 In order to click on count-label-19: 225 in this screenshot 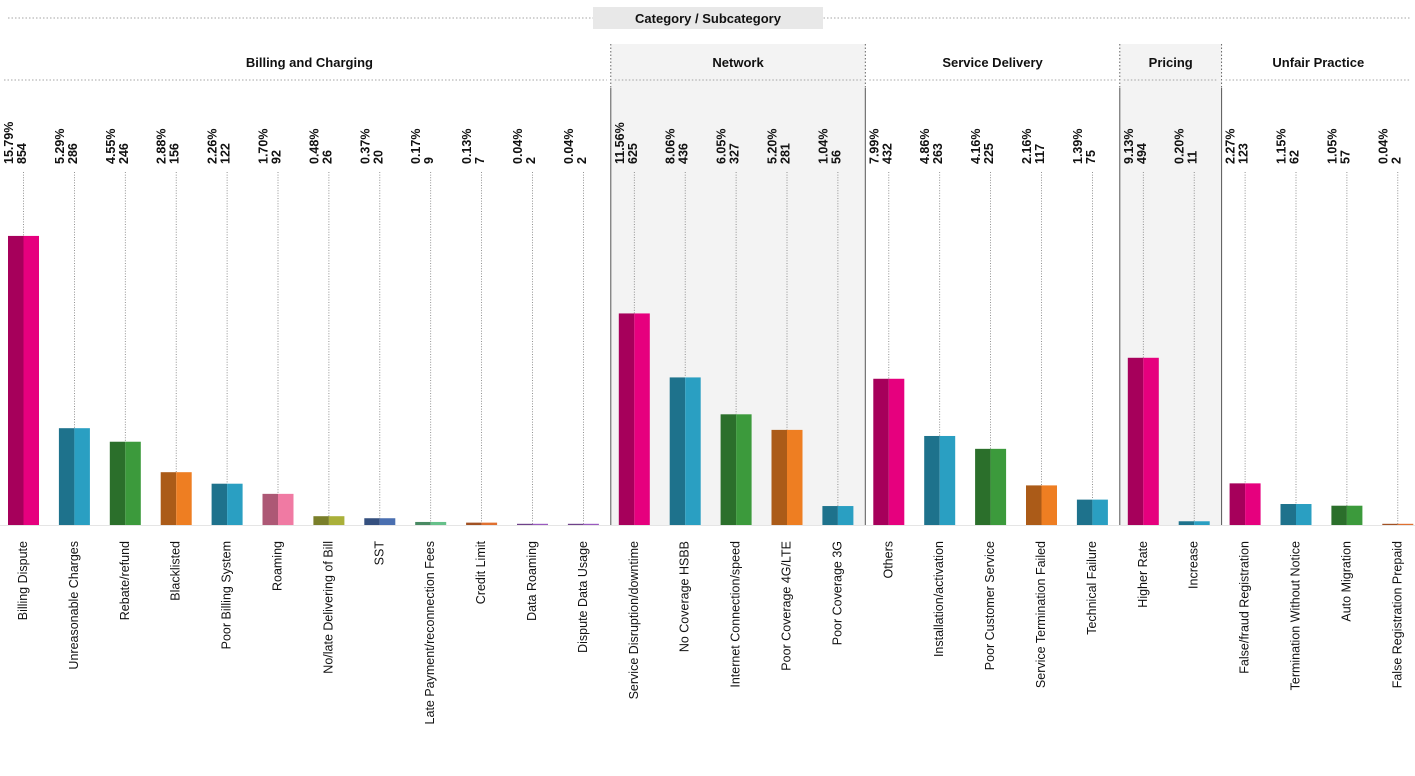, I will do `click(989, 153)`.